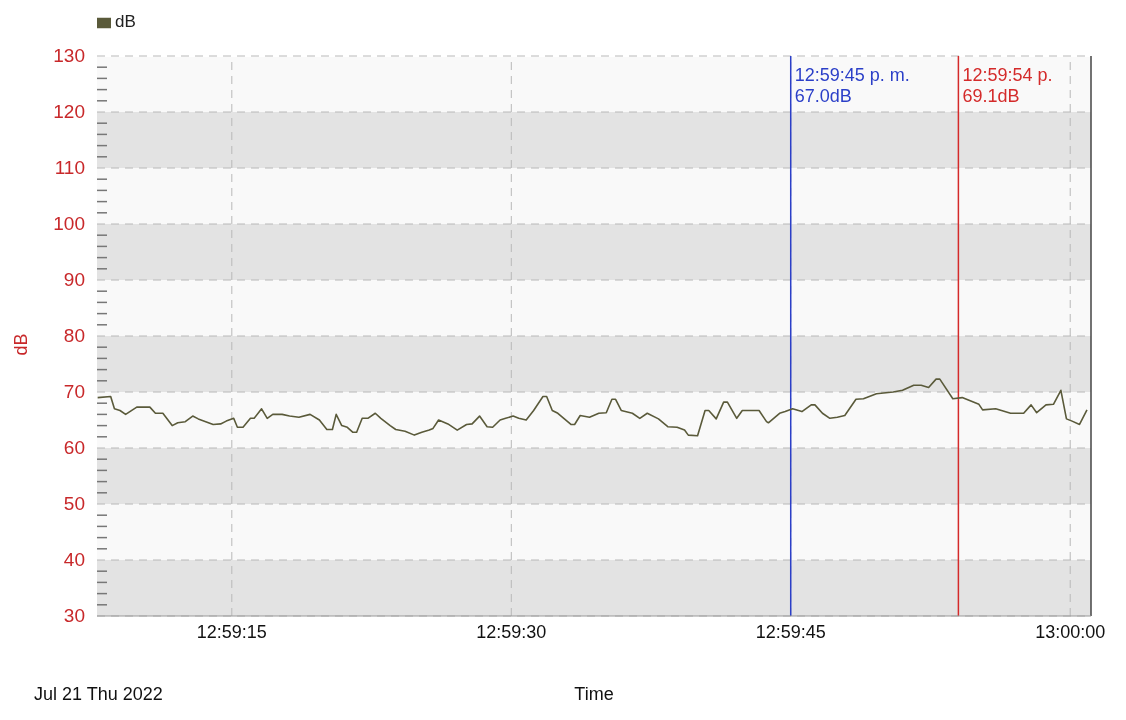 The width and height of the screenshot is (1126, 720). What do you see at coordinates (74, 447) in the screenshot?
I see `y-tick-label: 60` at bounding box center [74, 447].